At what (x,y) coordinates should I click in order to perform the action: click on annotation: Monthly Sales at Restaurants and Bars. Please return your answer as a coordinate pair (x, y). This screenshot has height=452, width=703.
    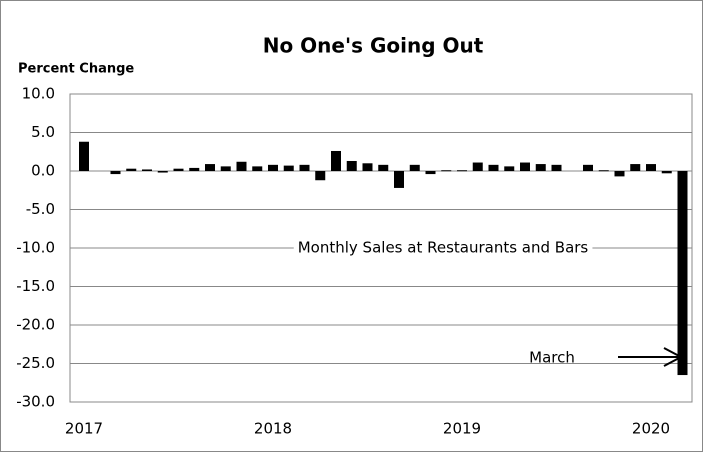
    Looking at the image, I should click on (443, 248).